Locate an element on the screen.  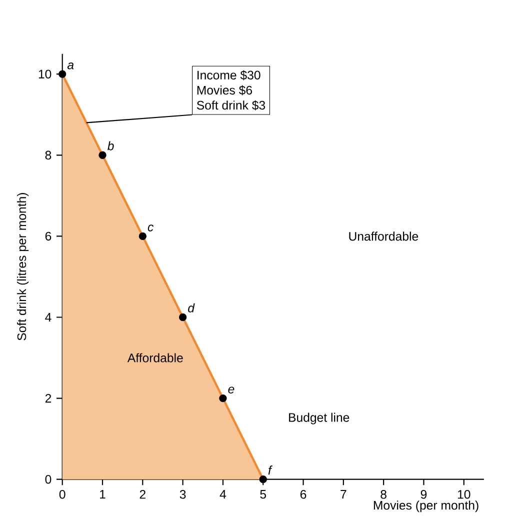
x-tick-label: 1 is located at coordinates (103, 494).